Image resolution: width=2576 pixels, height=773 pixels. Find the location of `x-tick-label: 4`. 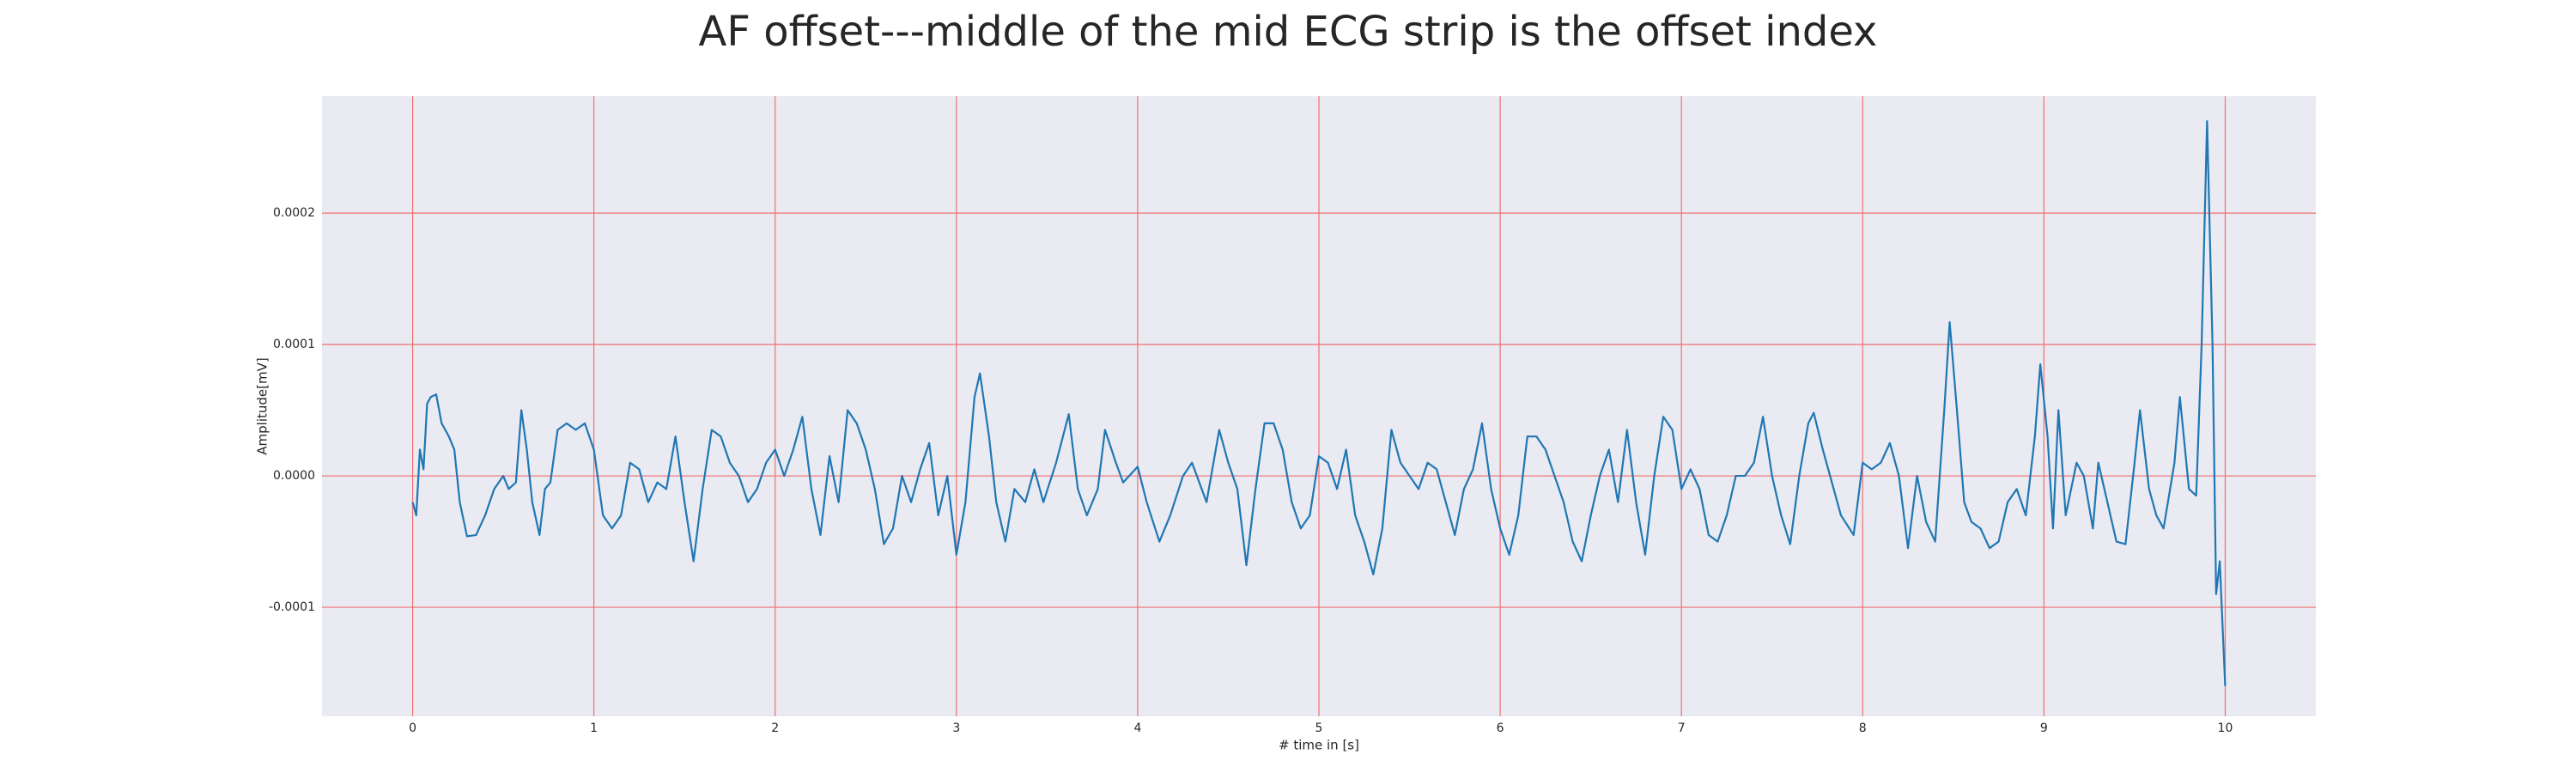

x-tick-label: 4 is located at coordinates (1137, 728).